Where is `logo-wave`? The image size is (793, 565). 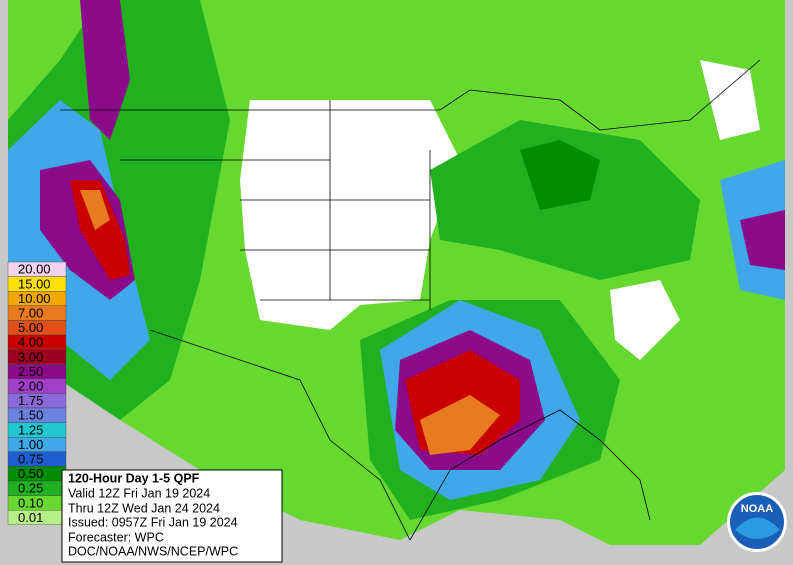 logo-wave is located at coordinates (757, 528).